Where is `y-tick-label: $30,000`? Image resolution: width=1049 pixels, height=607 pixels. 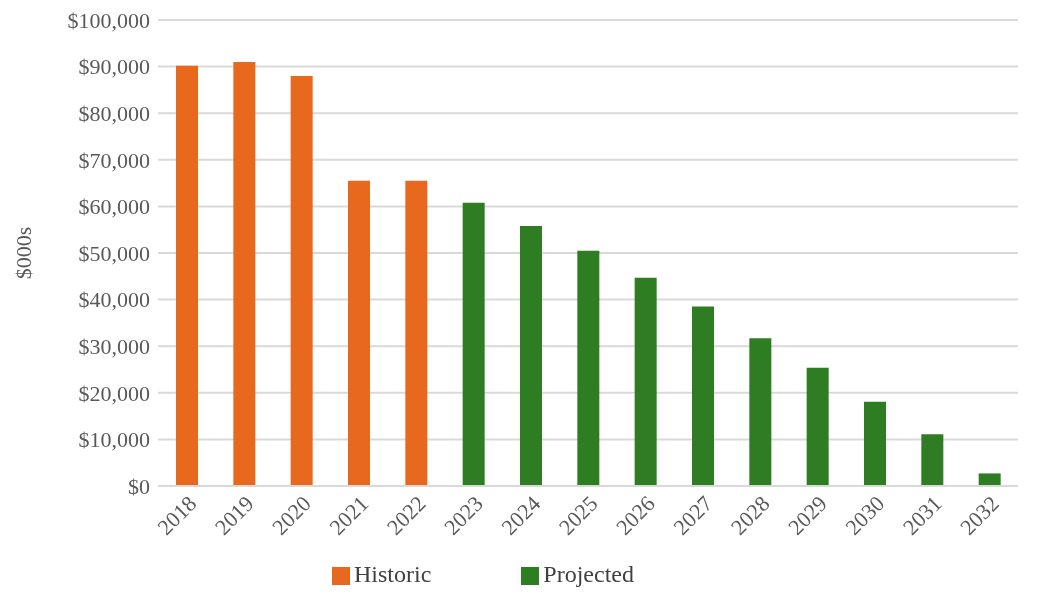 y-tick-label: $30,000 is located at coordinates (114, 347).